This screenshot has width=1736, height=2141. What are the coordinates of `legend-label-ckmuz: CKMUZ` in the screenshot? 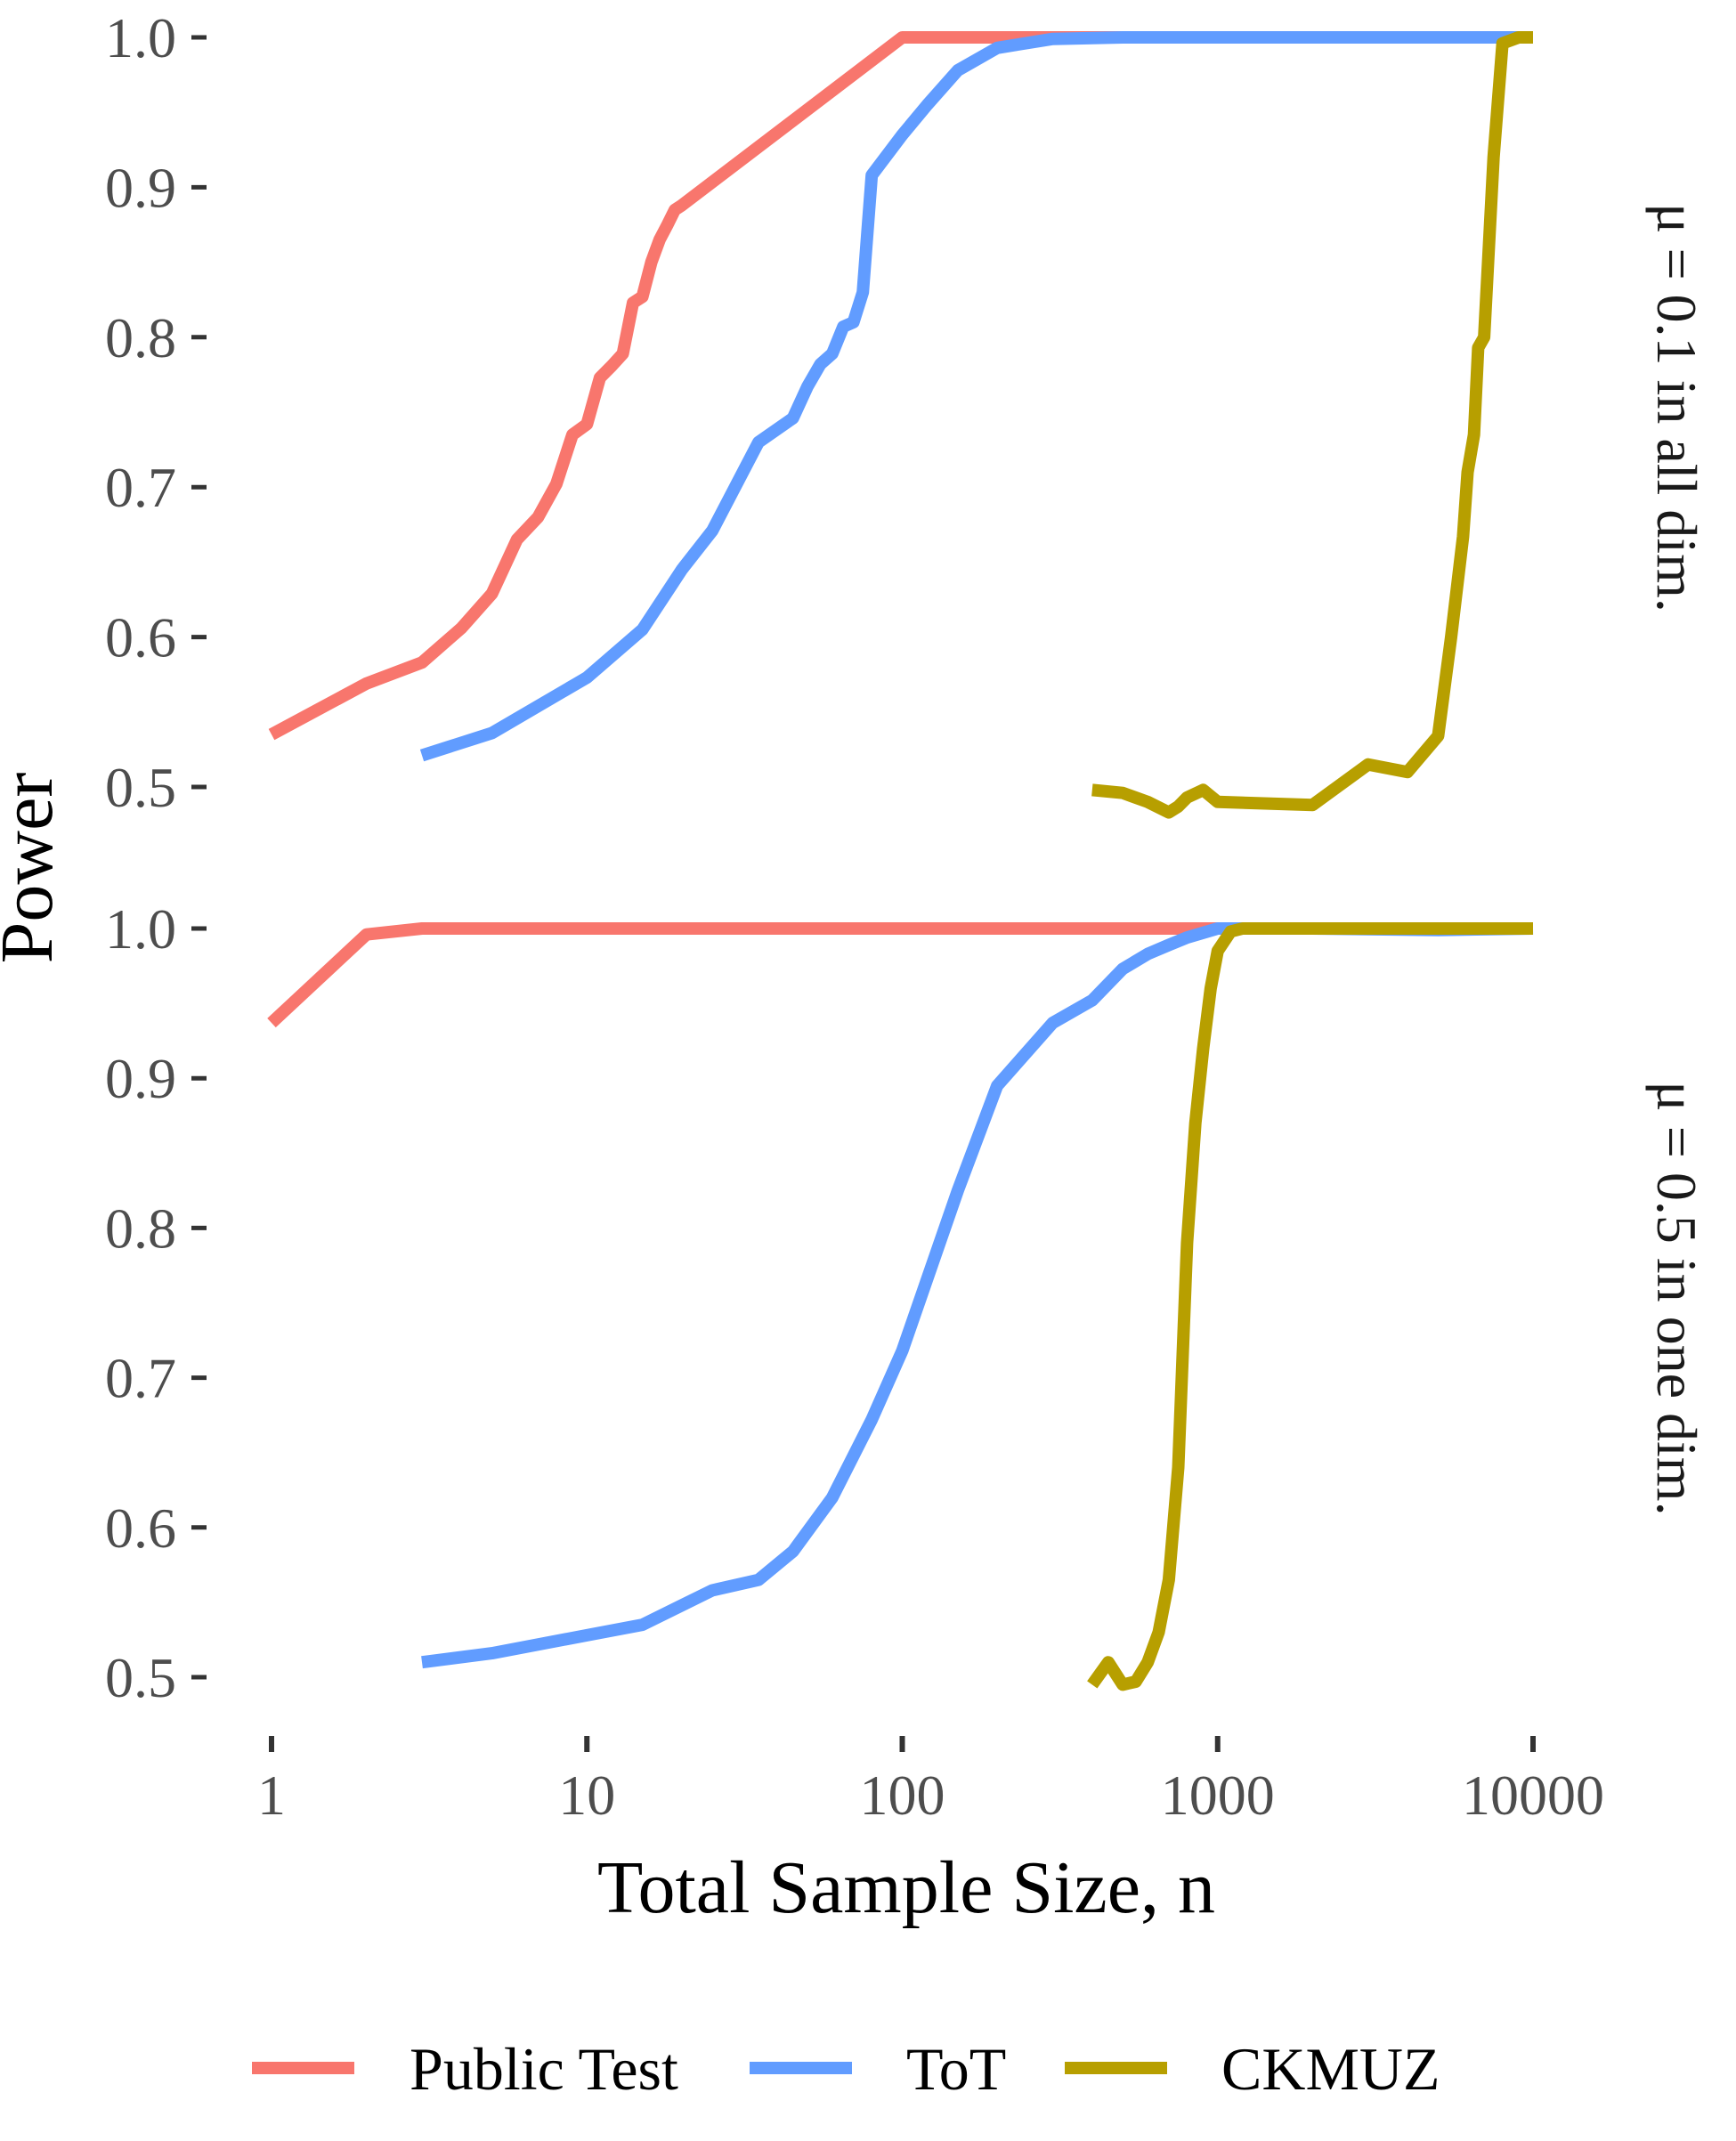 It's located at (1330, 2069).